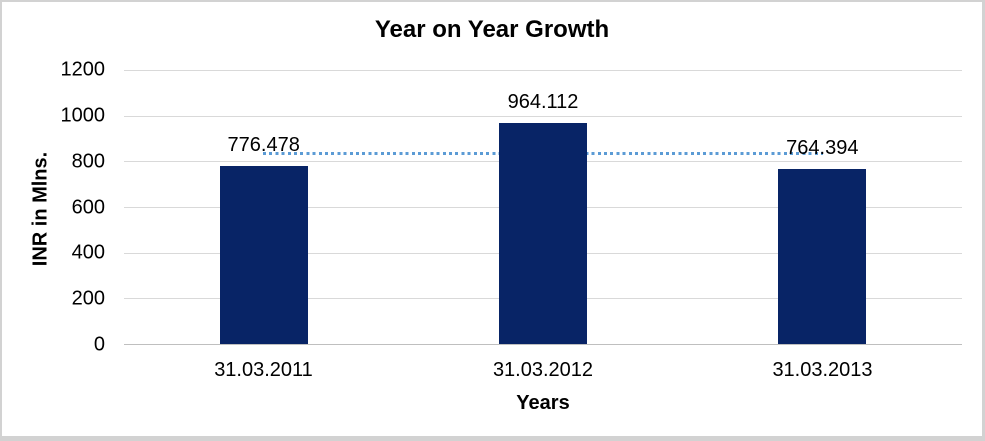 The width and height of the screenshot is (985, 441). I want to click on bar-value-label: 964.112, so click(543, 102).